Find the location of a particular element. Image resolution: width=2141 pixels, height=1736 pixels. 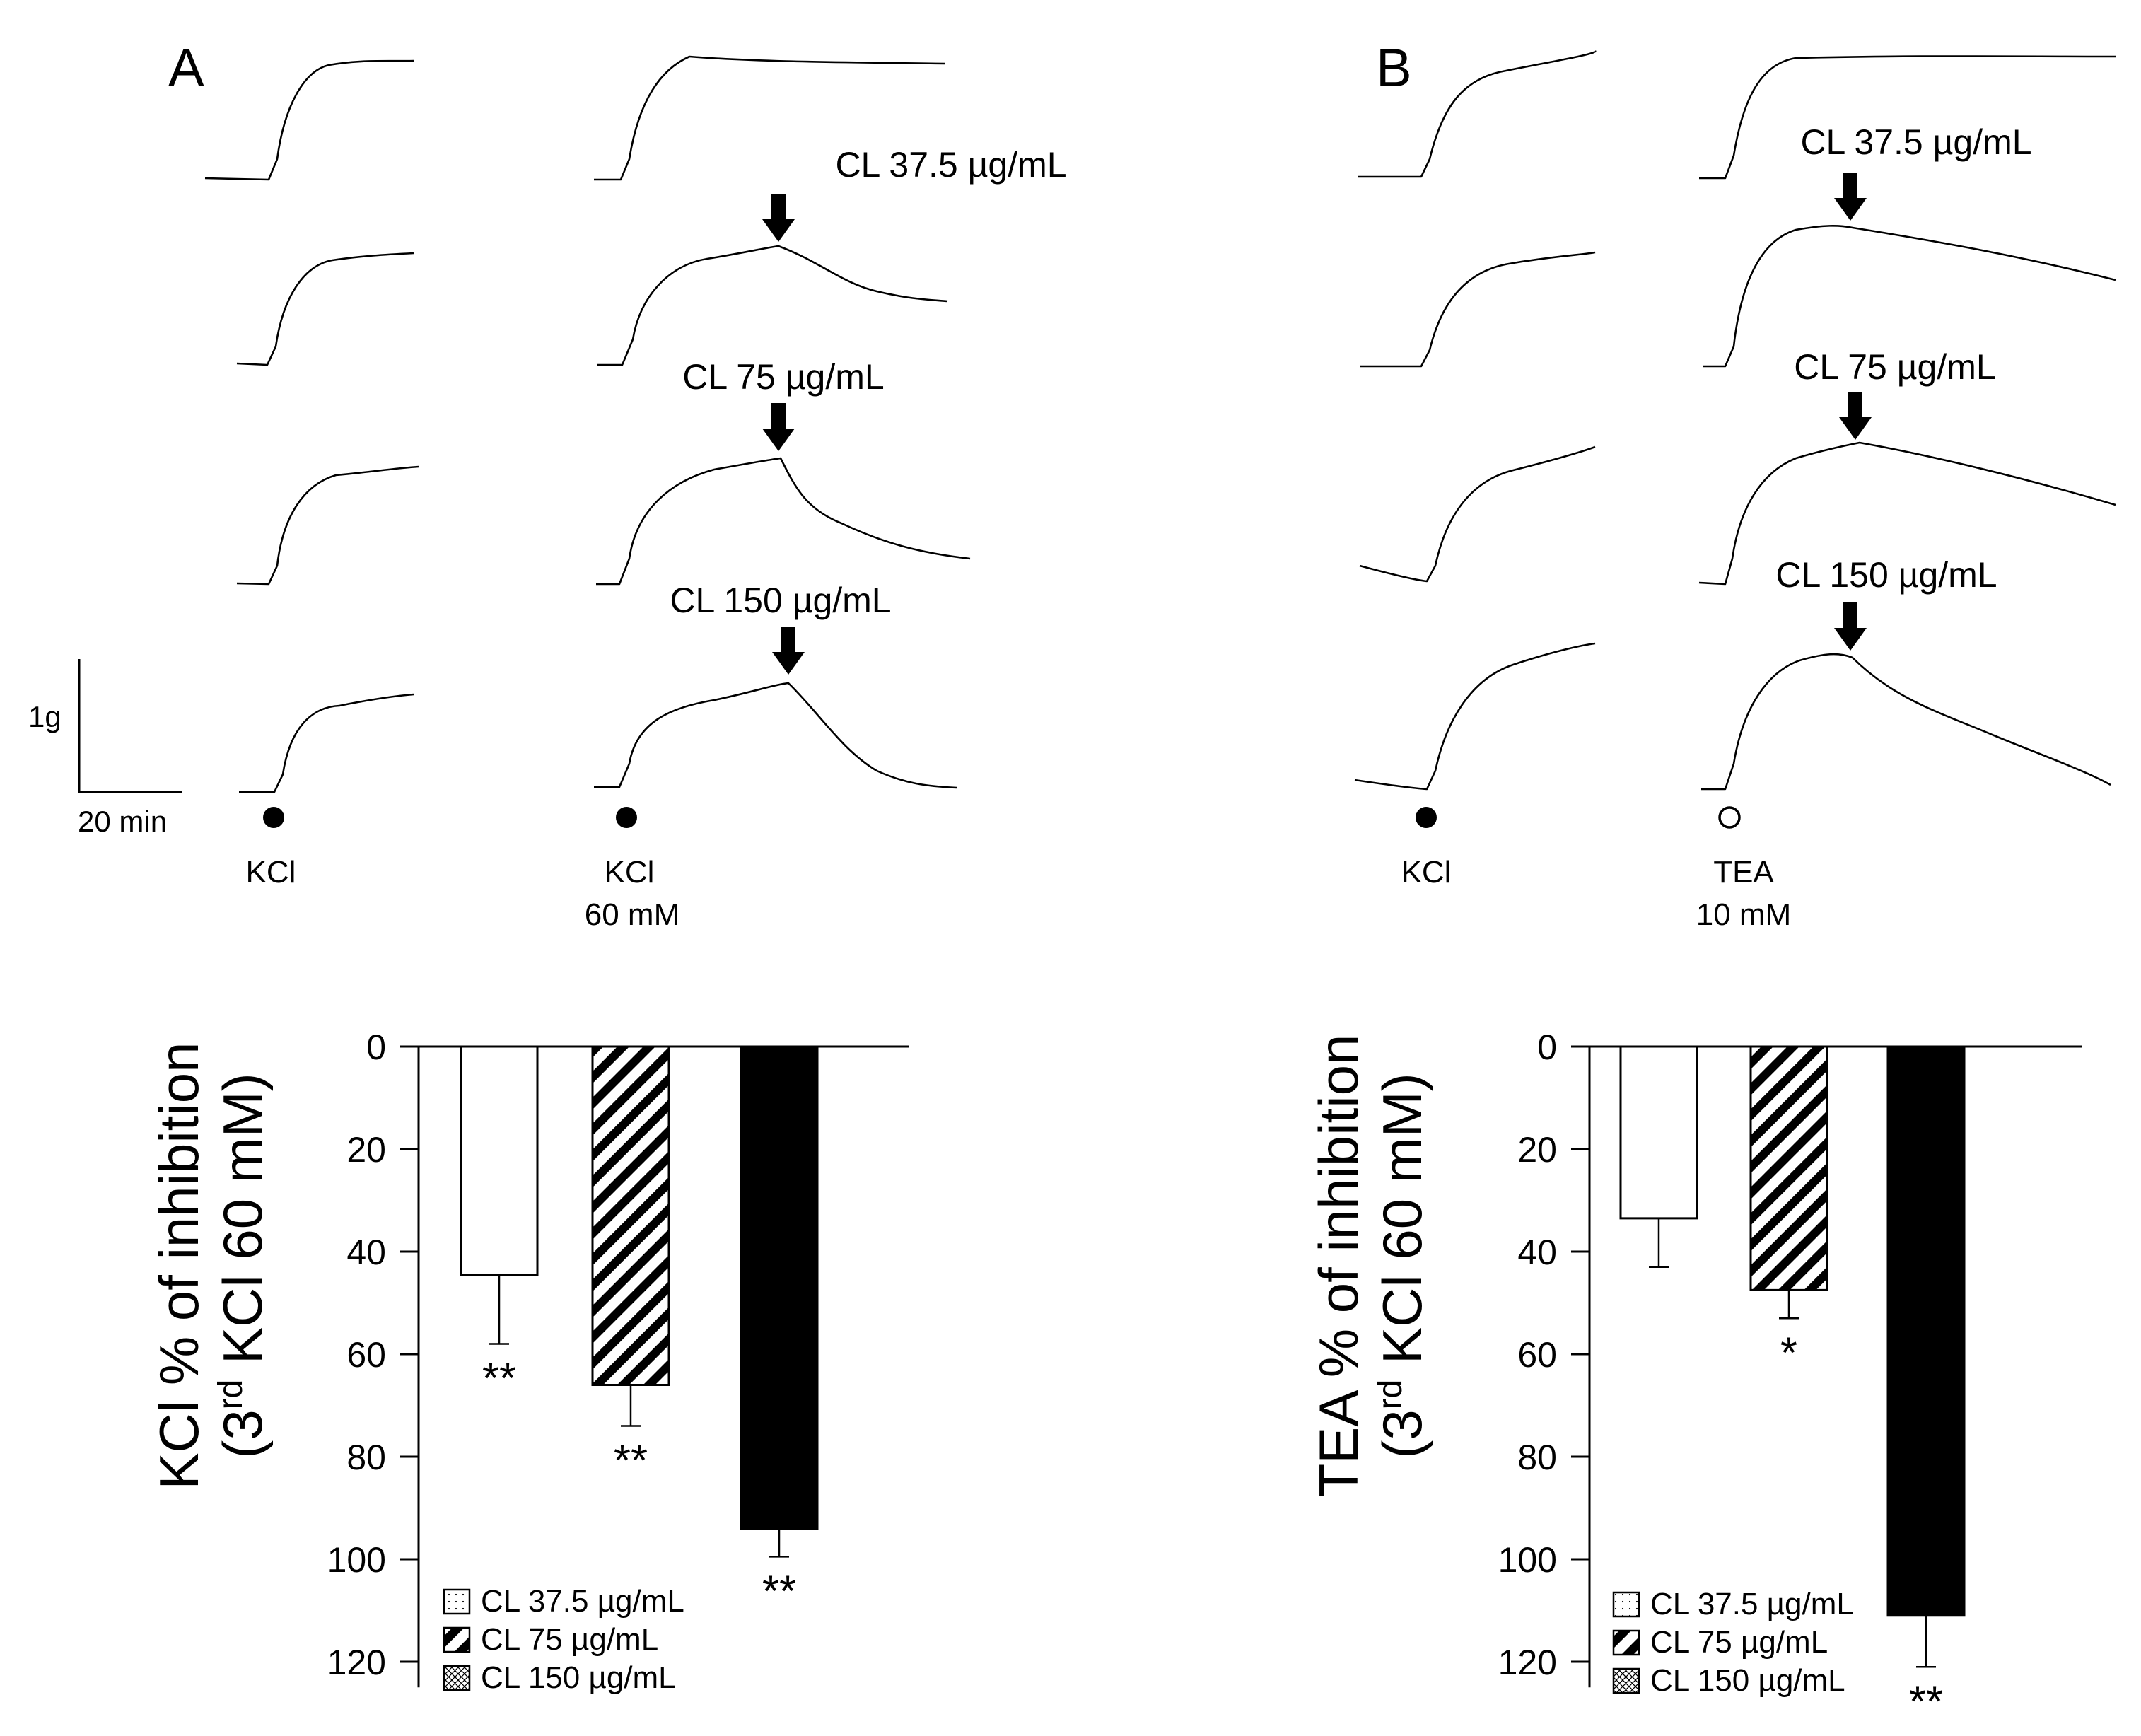

scale-label-x: 20 min is located at coordinates (122, 821).